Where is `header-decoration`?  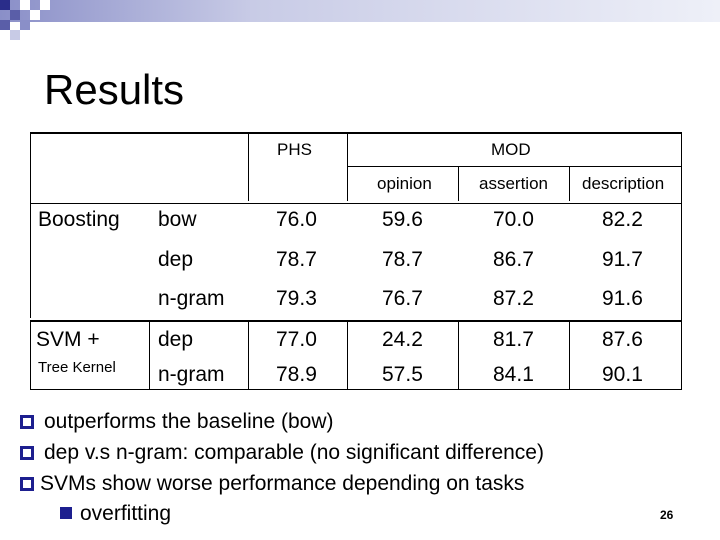 header-decoration is located at coordinates (360, 20).